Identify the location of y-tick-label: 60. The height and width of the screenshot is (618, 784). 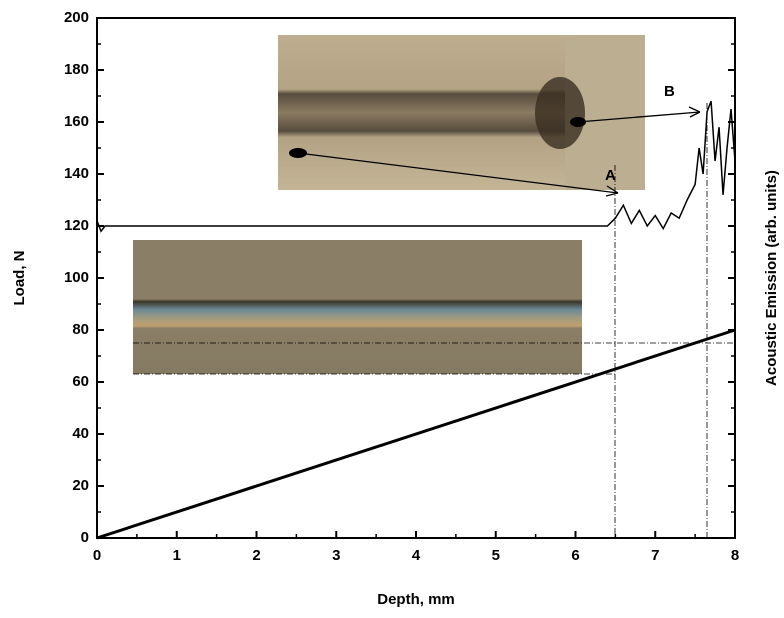
(80, 381).